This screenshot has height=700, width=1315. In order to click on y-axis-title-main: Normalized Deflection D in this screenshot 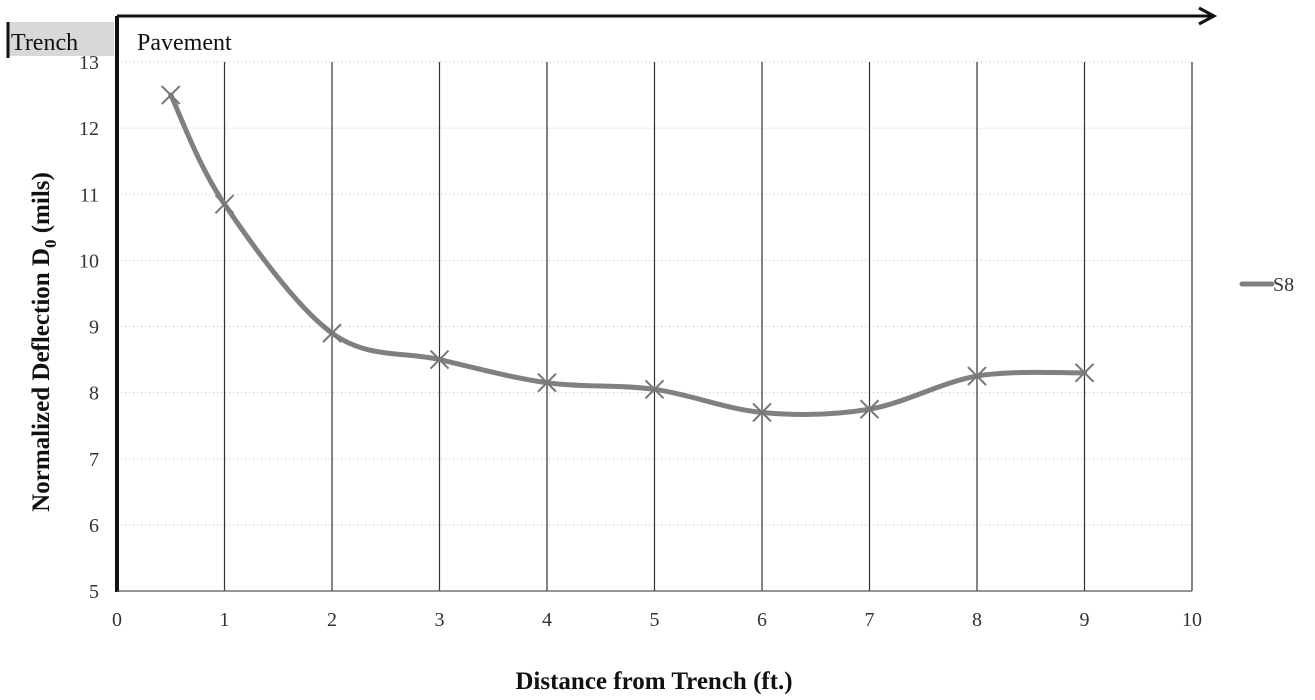, I will do `click(41, 380)`.